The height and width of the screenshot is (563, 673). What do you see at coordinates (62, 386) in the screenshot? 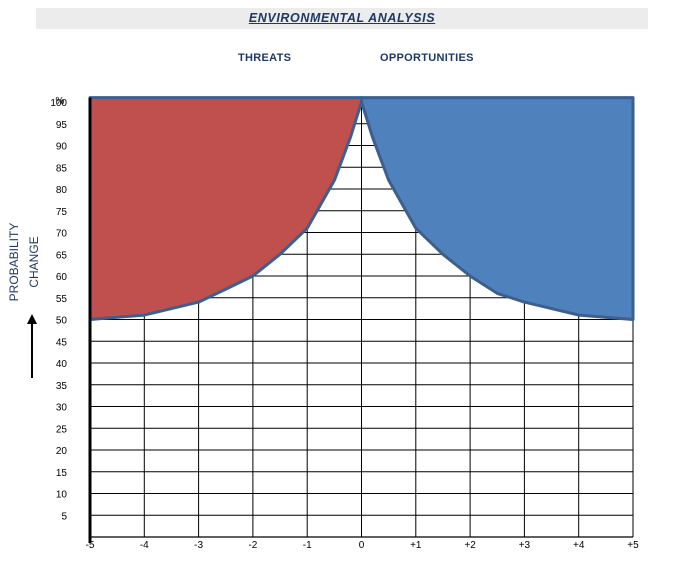
I see `y-tick-label: 35` at bounding box center [62, 386].